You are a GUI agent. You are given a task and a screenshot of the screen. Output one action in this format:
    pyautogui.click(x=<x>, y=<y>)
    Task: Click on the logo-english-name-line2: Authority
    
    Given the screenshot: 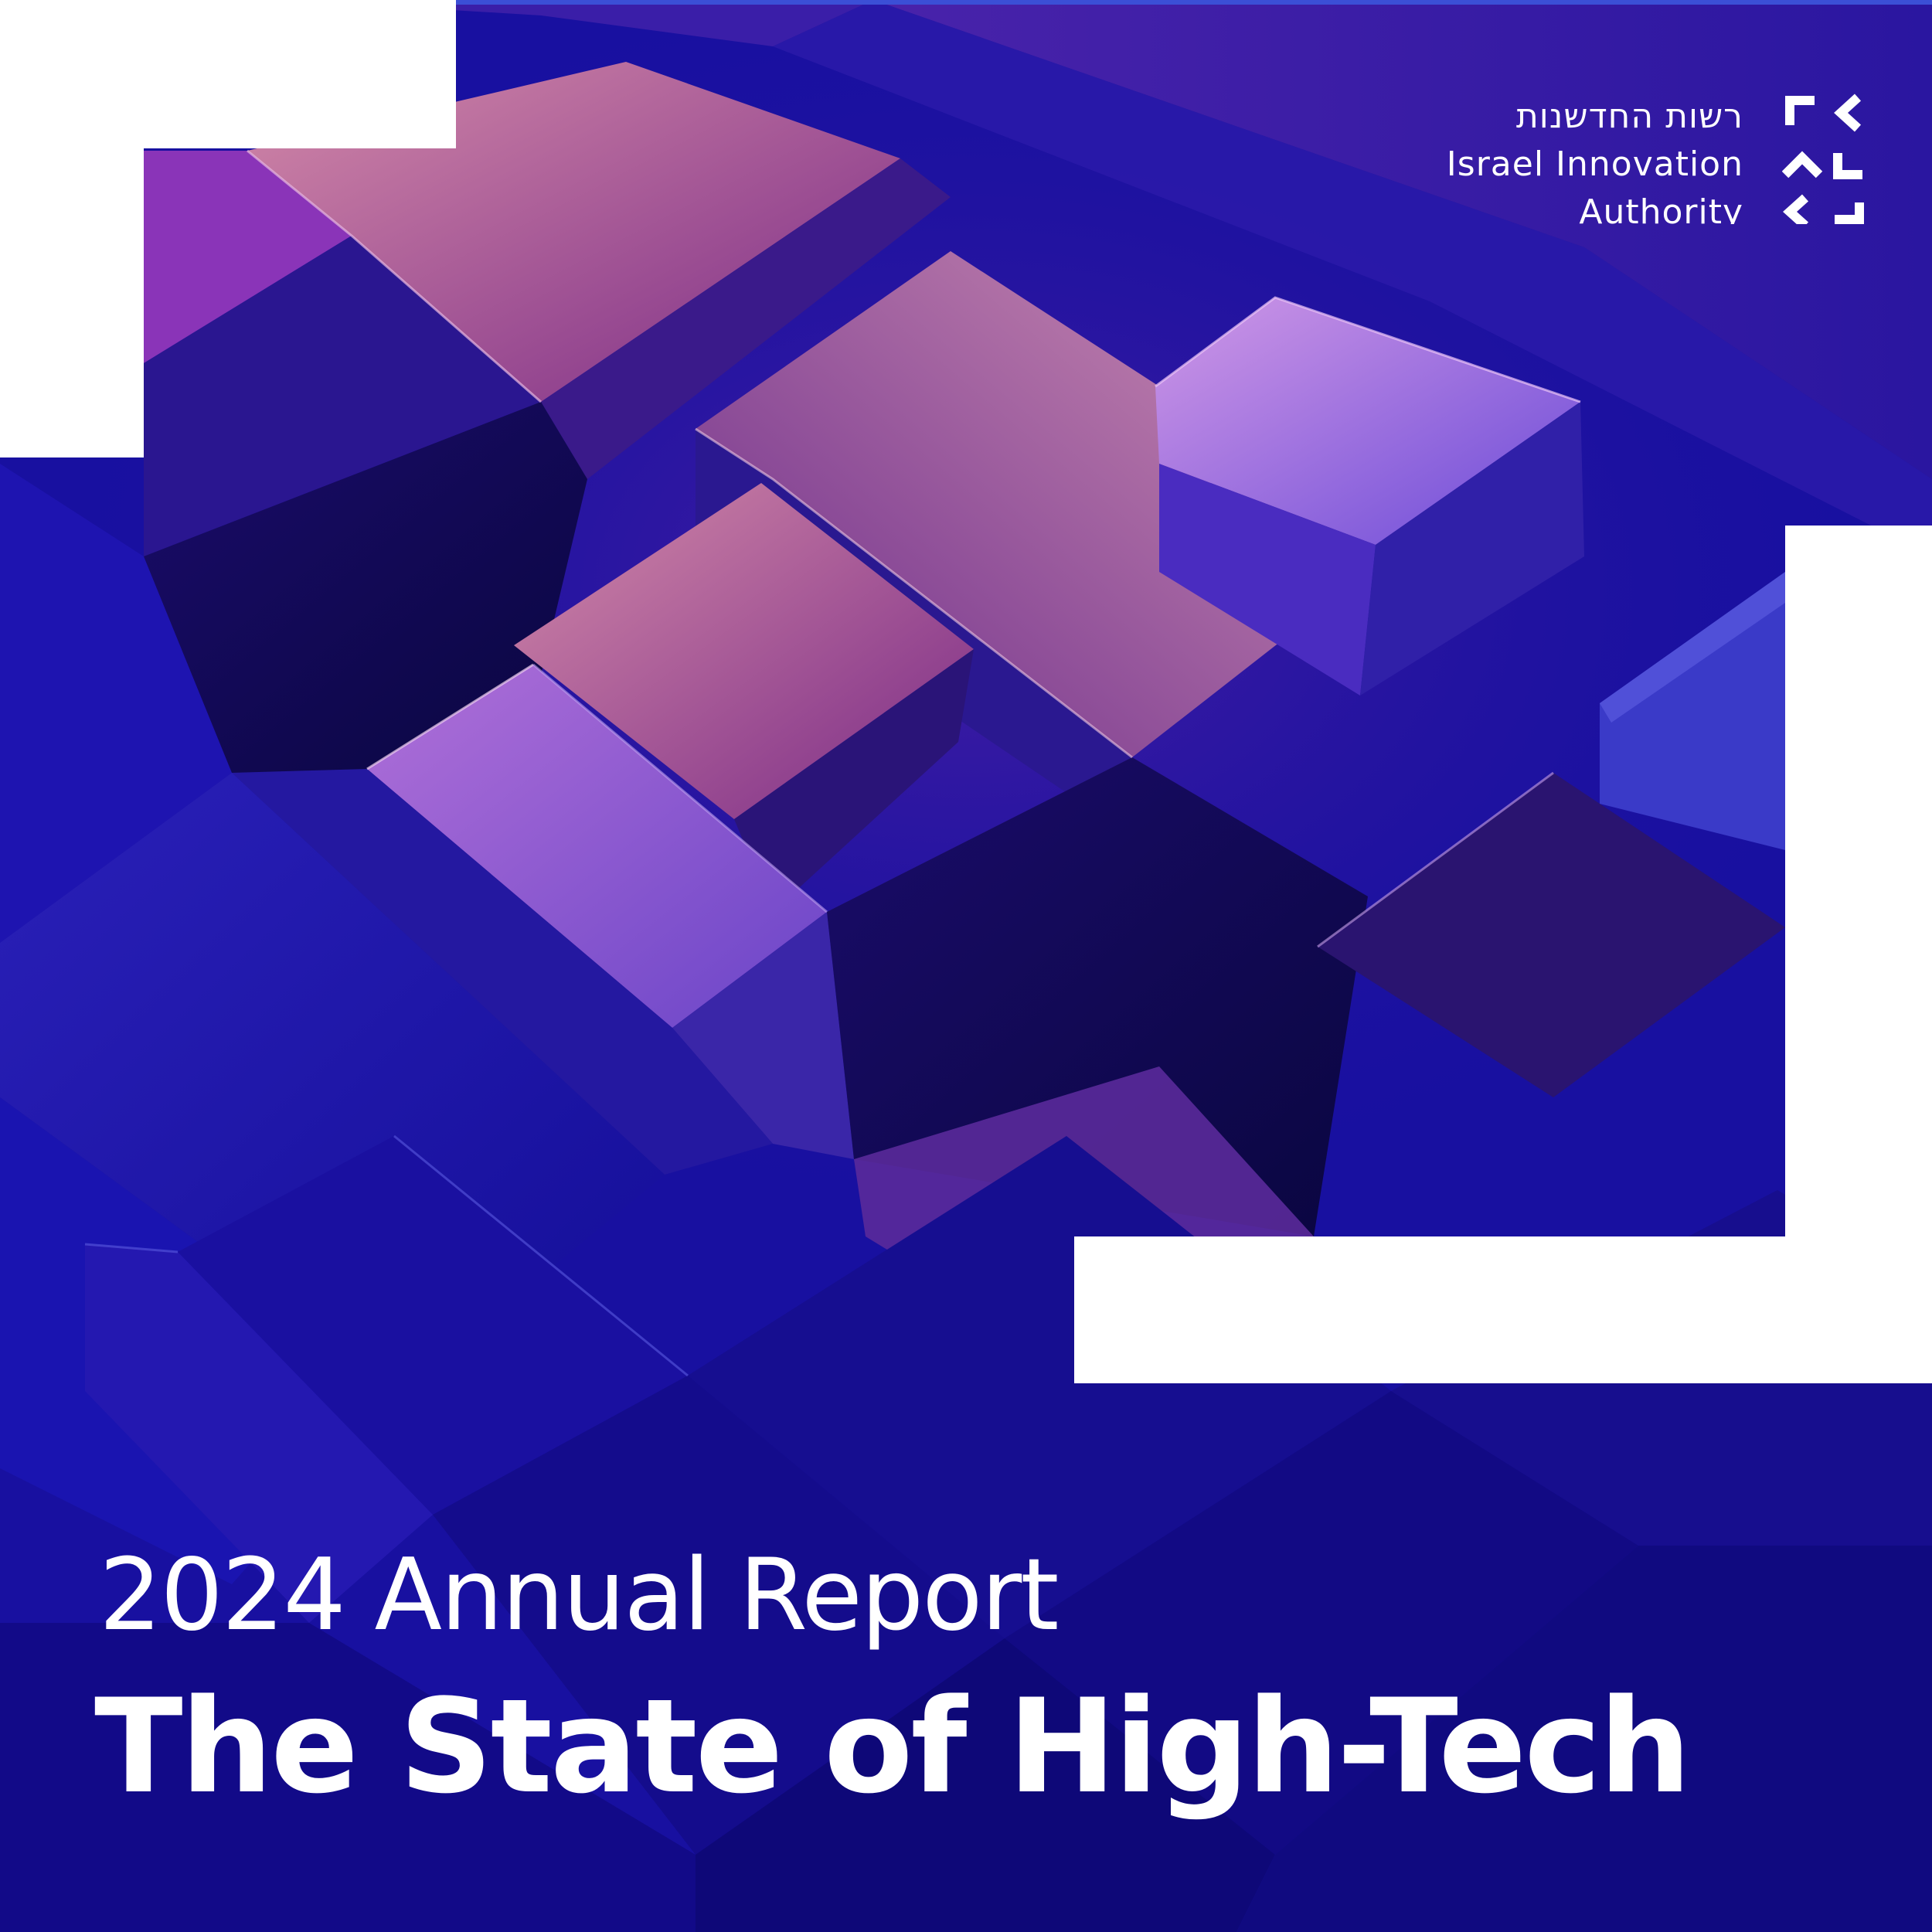 What is the action you would take?
    pyautogui.click(x=1661, y=208)
    